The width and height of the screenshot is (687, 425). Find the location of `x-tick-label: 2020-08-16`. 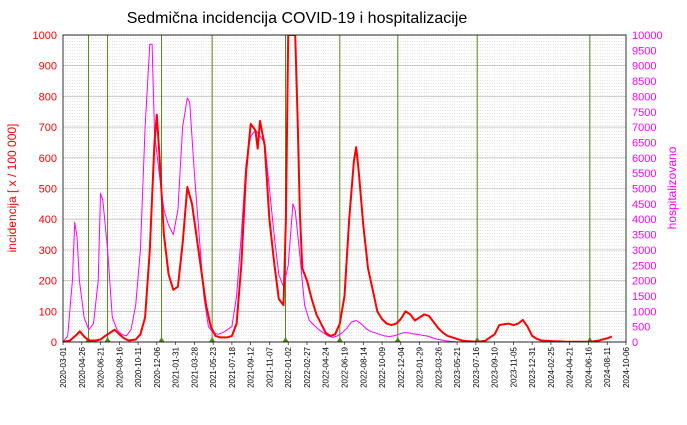

x-tick-label: 2020-08-16 is located at coordinates (119, 366).